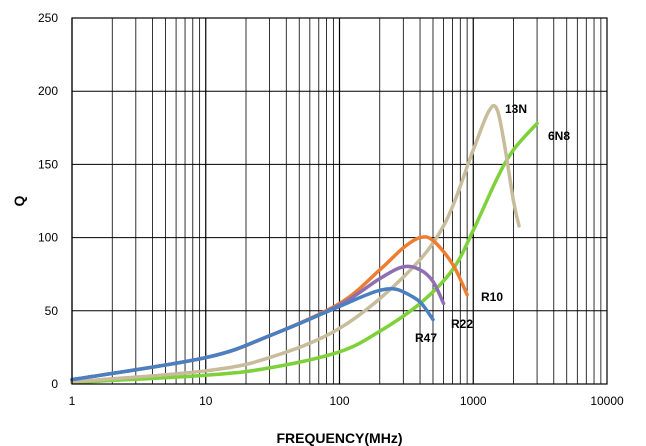 The height and width of the screenshot is (446, 646). I want to click on series-label-6n8: 6N8, so click(559, 136).